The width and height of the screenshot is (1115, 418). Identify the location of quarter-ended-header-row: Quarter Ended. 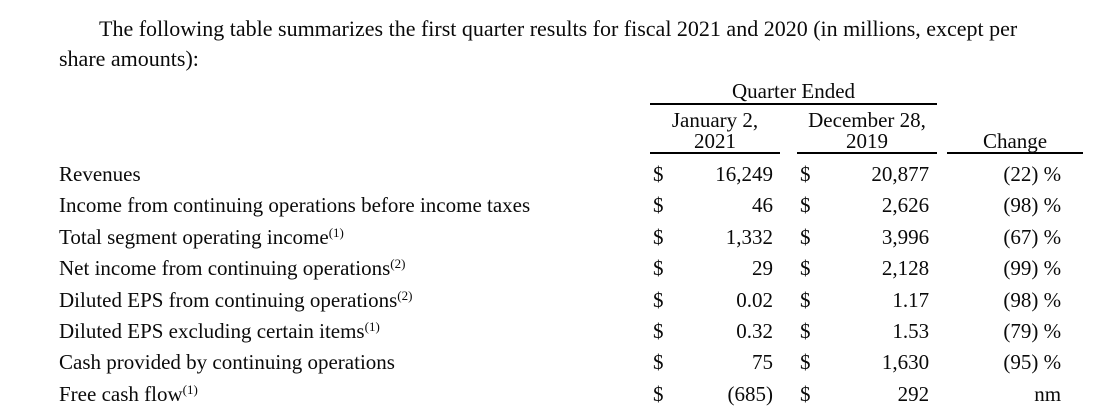
(571, 92).